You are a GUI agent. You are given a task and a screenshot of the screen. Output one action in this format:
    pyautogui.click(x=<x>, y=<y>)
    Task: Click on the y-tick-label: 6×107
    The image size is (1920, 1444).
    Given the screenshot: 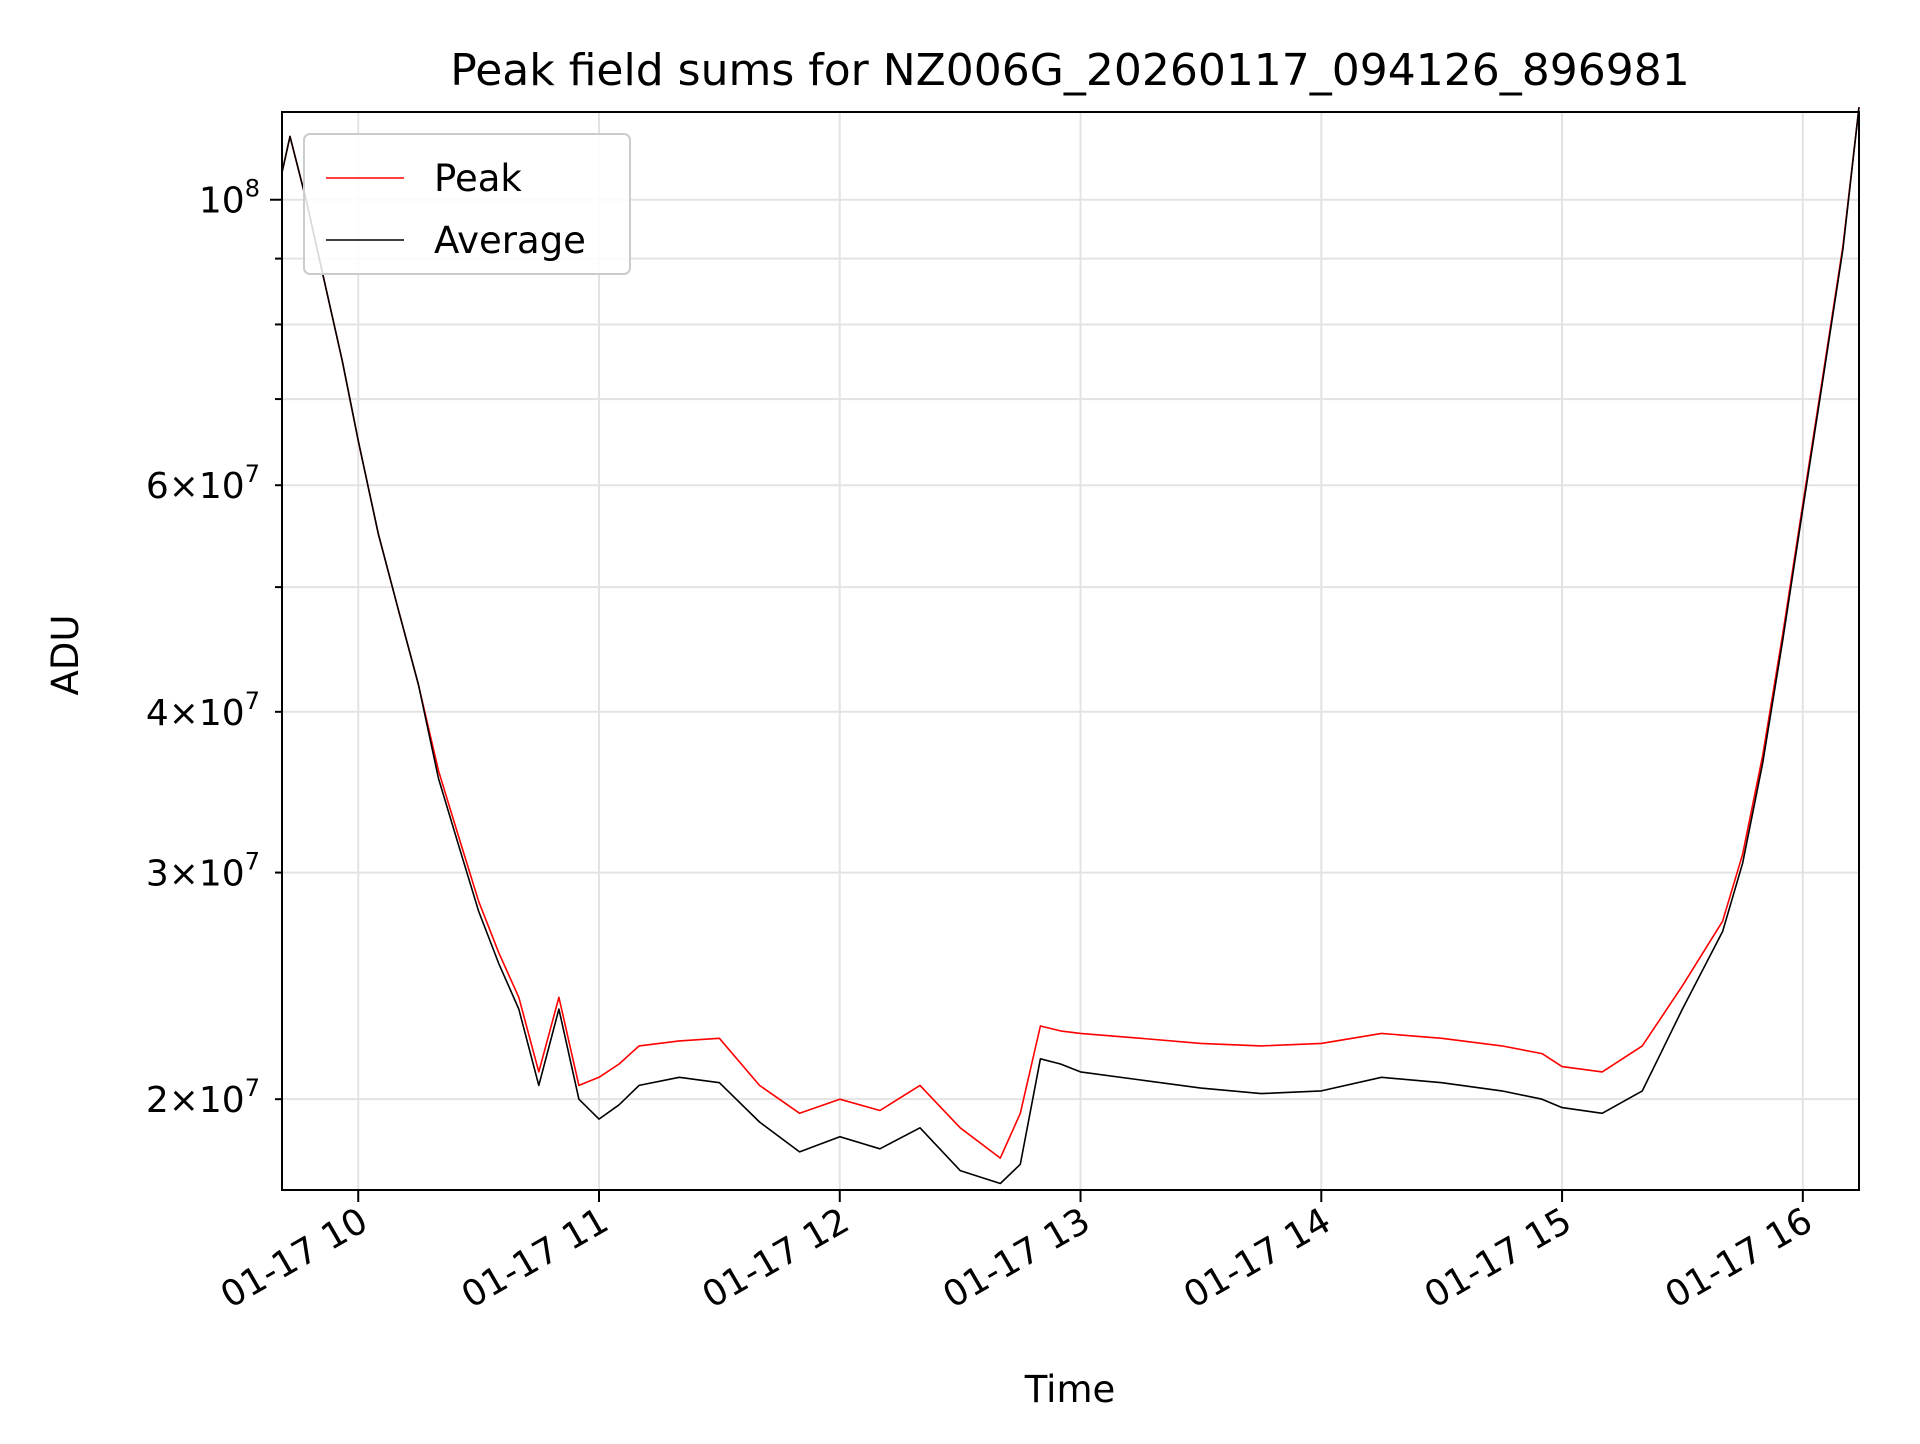 What is the action you would take?
    pyautogui.click(x=203, y=483)
    